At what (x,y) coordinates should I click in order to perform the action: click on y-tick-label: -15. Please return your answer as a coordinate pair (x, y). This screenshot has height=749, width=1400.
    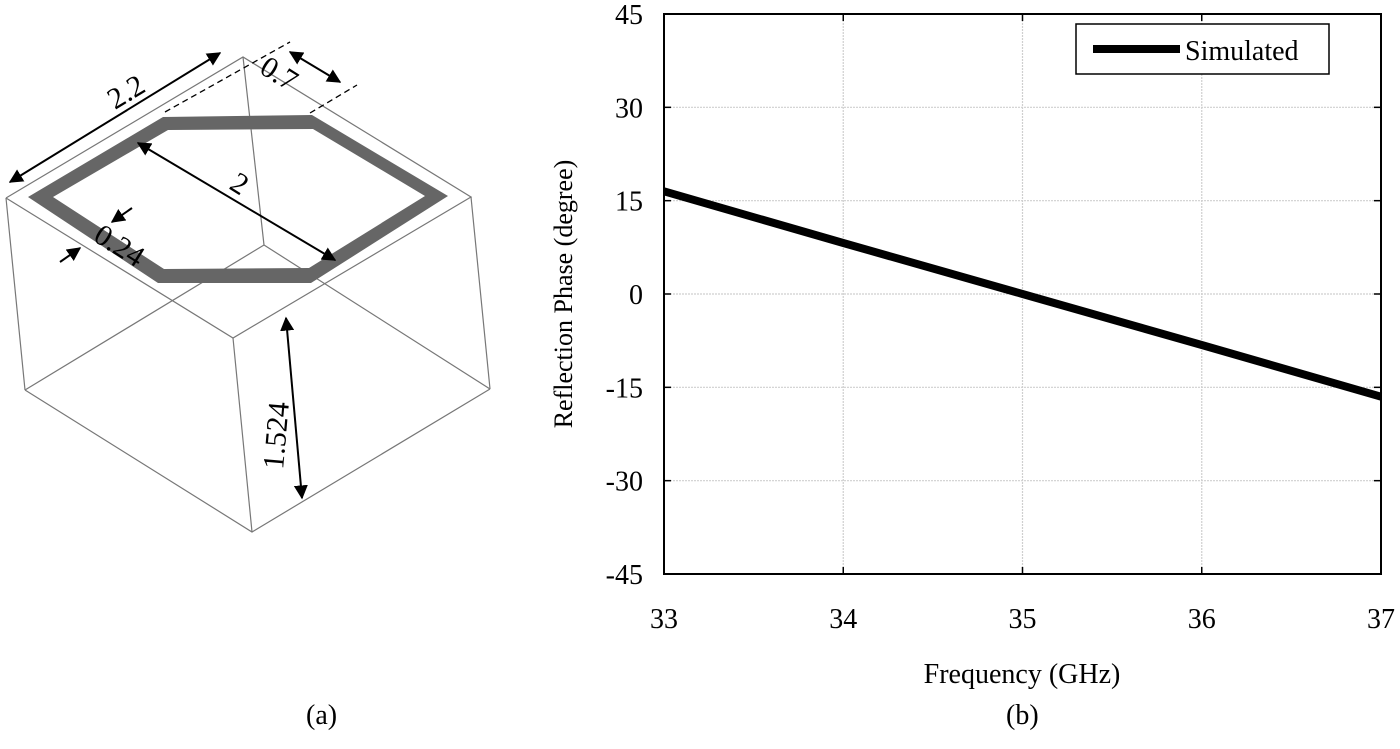
    Looking at the image, I should click on (624, 388).